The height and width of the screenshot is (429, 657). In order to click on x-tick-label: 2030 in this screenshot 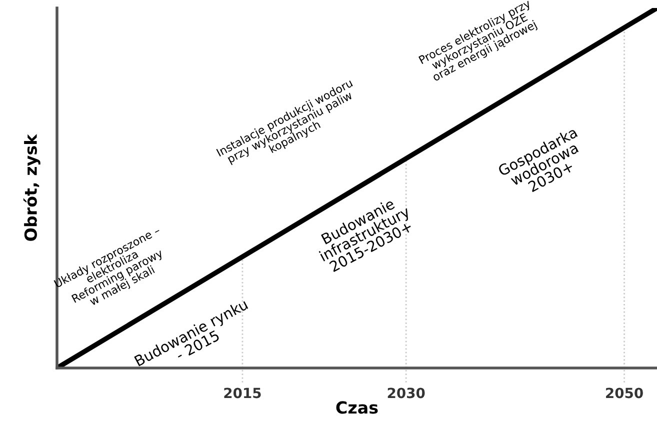, I will do `click(406, 393)`.